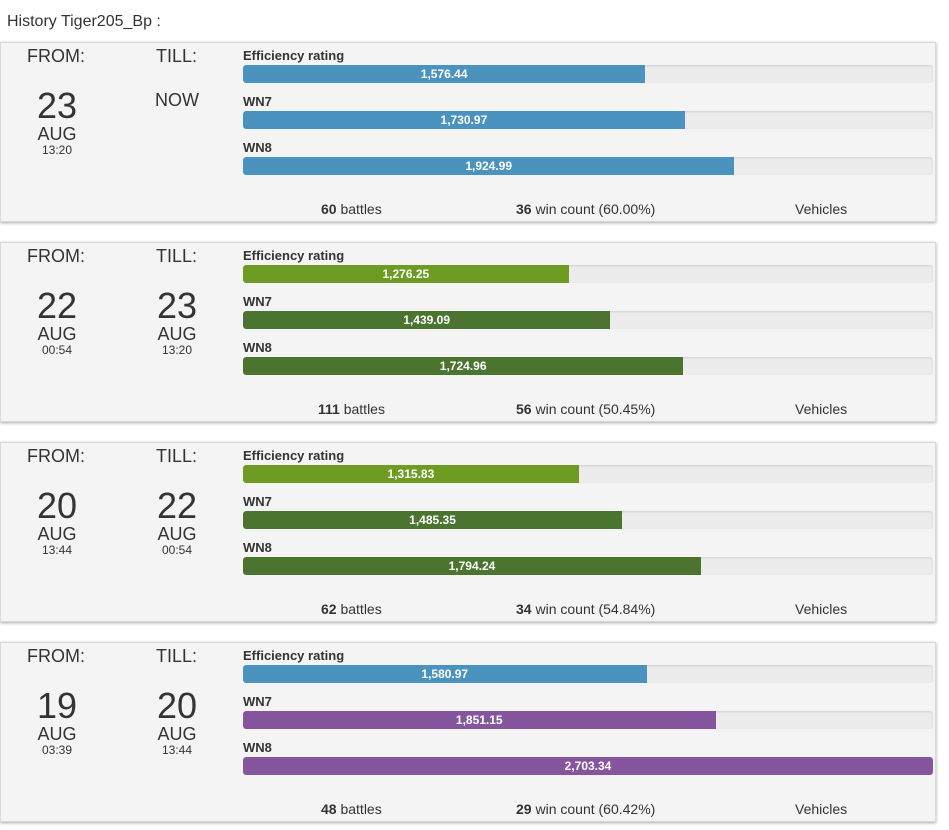  I want to click on wn8-fill: 1,924.99, so click(489, 166).